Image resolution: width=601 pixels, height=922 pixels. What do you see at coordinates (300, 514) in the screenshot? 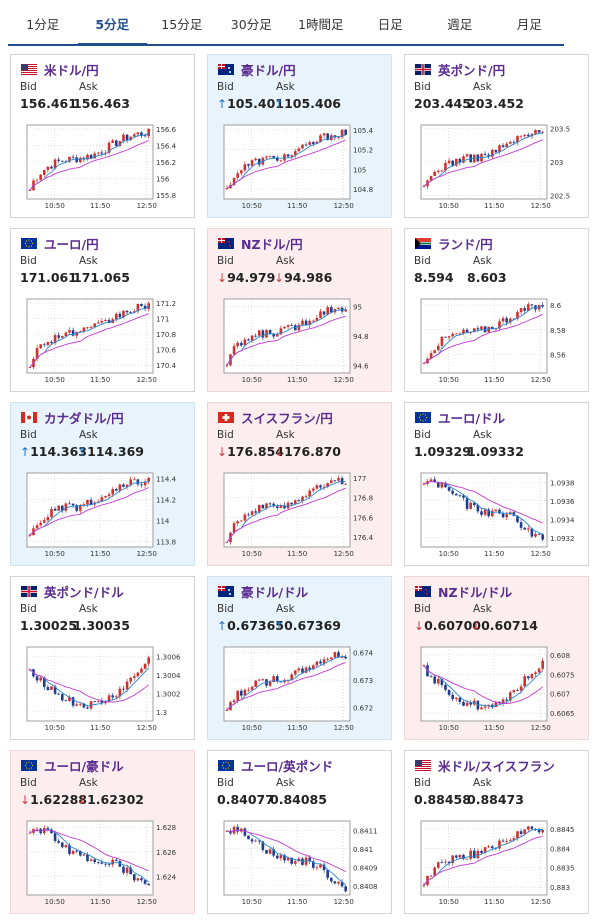
I see `chart-container: 177 176.8 176.6 176.4 10:50 11:50 12:50` at bounding box center [300, 514].